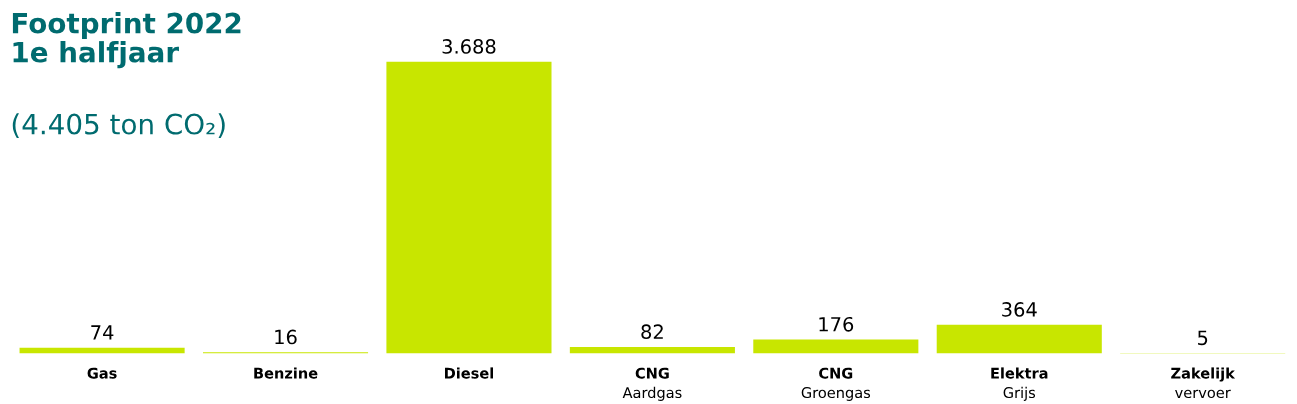  I want to click on data-label: 5, so click(1203, 338).